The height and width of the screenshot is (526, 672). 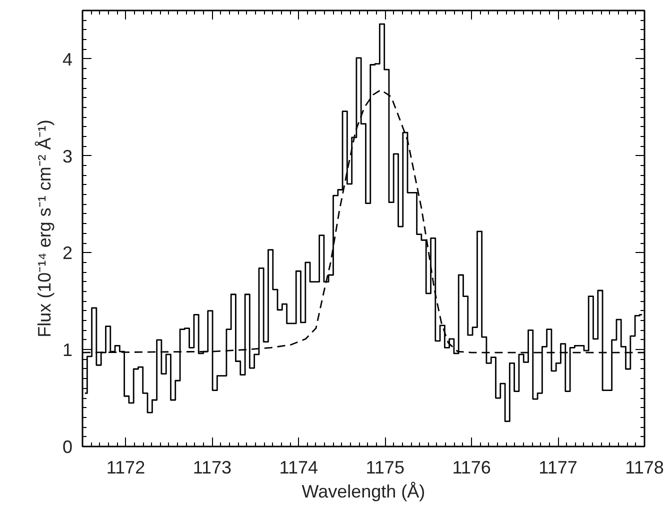 I want to click on x-tick-label: 1173, so click(x=212, y=468).